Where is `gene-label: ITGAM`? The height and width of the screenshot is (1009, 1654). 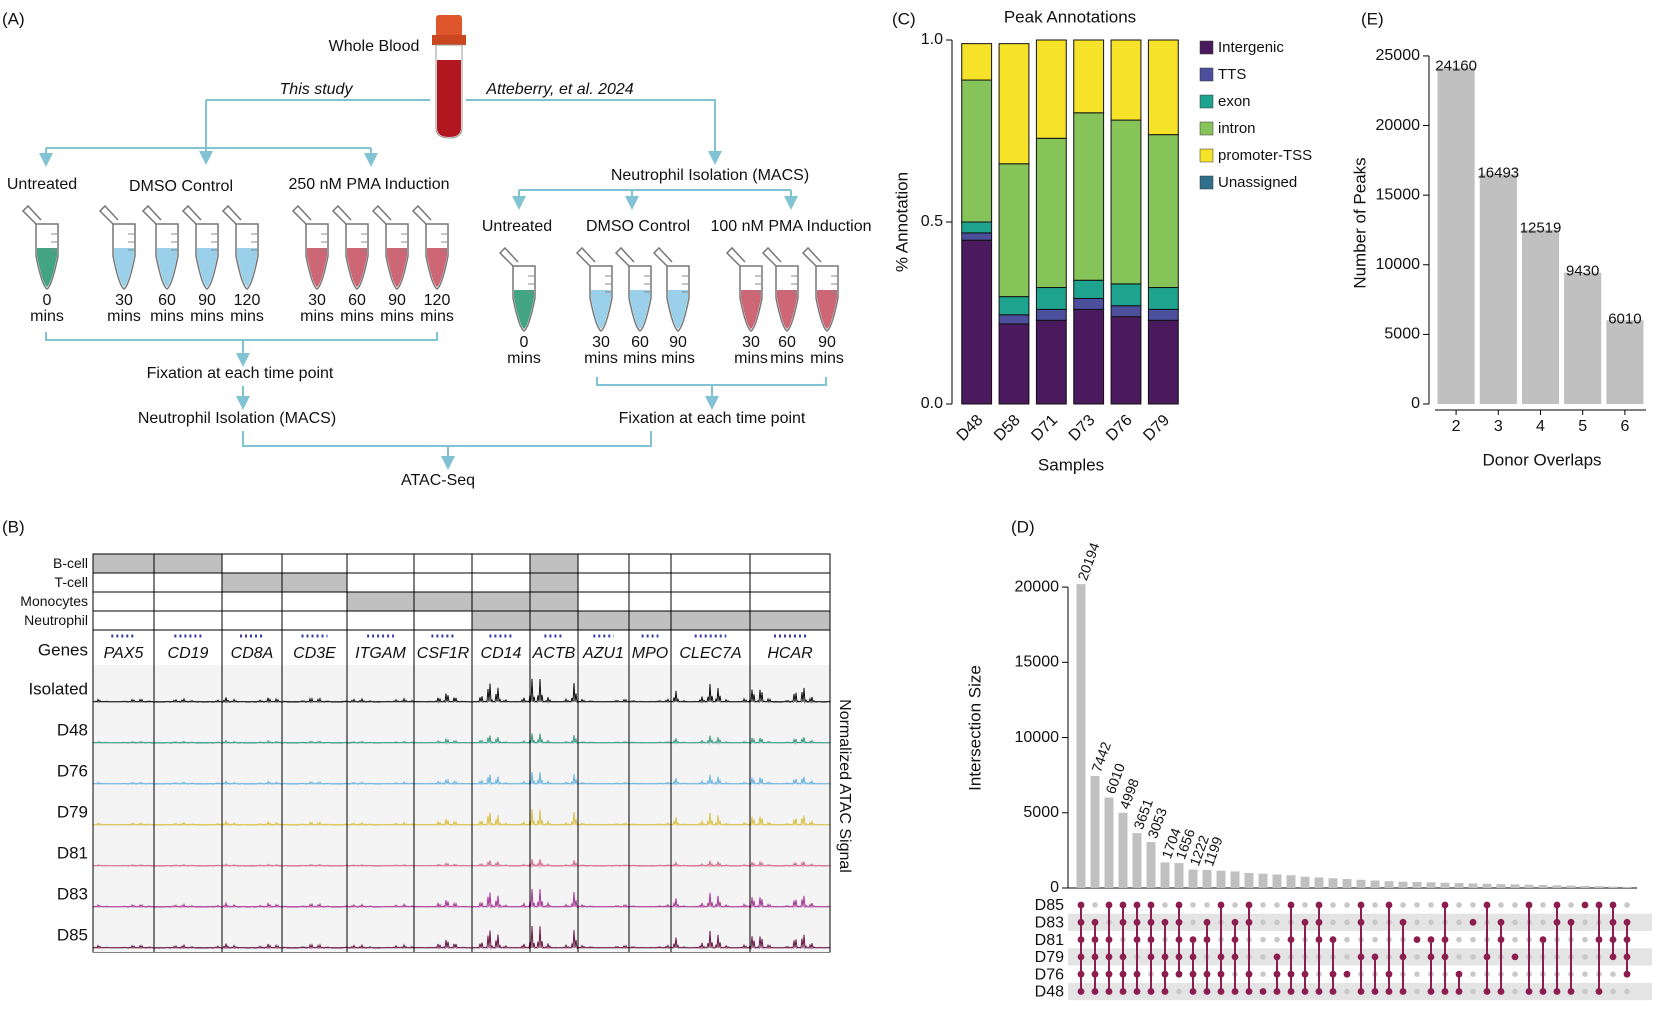 gene-label: ITGAM is located at coordinates (380, 653).